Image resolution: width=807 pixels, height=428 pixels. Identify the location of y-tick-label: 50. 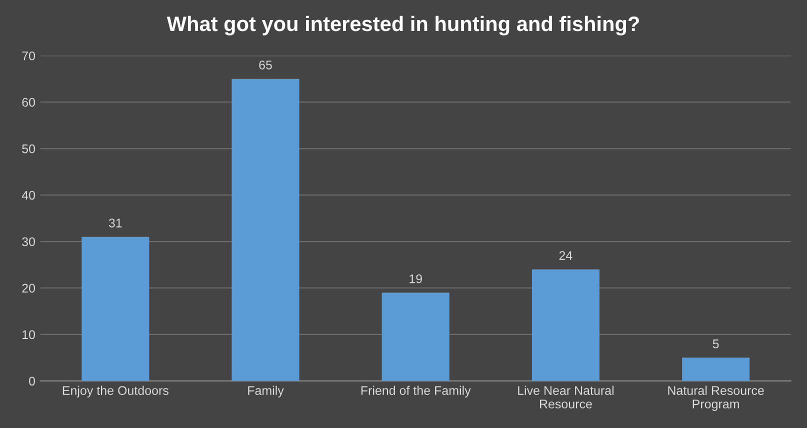
(28, 149).